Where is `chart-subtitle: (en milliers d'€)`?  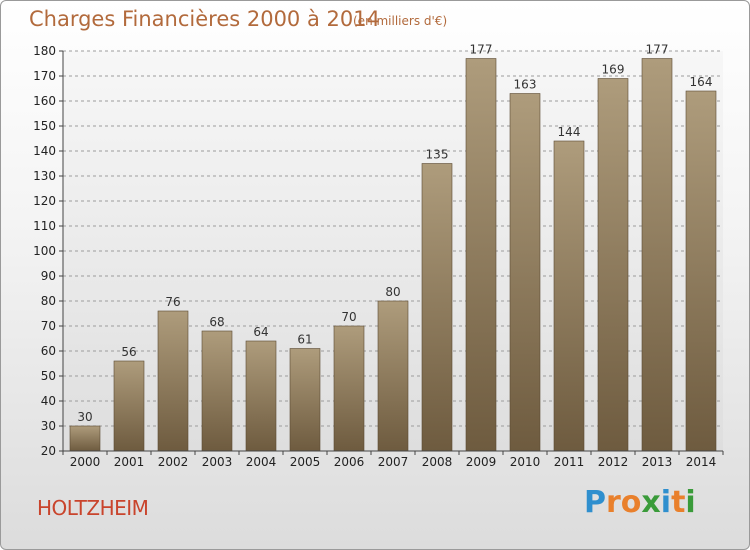 chart-subtitle: (en milliers d'€) is located at coordinates (400, 21).